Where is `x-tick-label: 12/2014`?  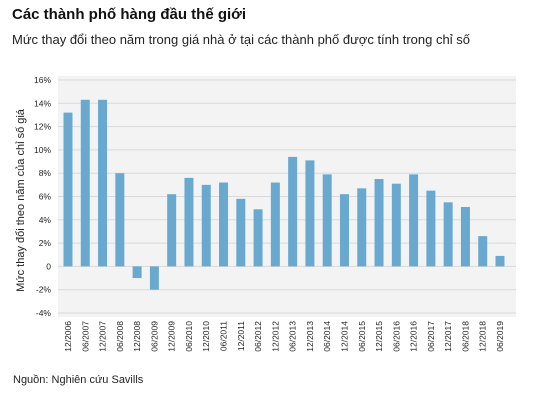
x-tick-label: 12/2014 is located at coordinates (344, 336).